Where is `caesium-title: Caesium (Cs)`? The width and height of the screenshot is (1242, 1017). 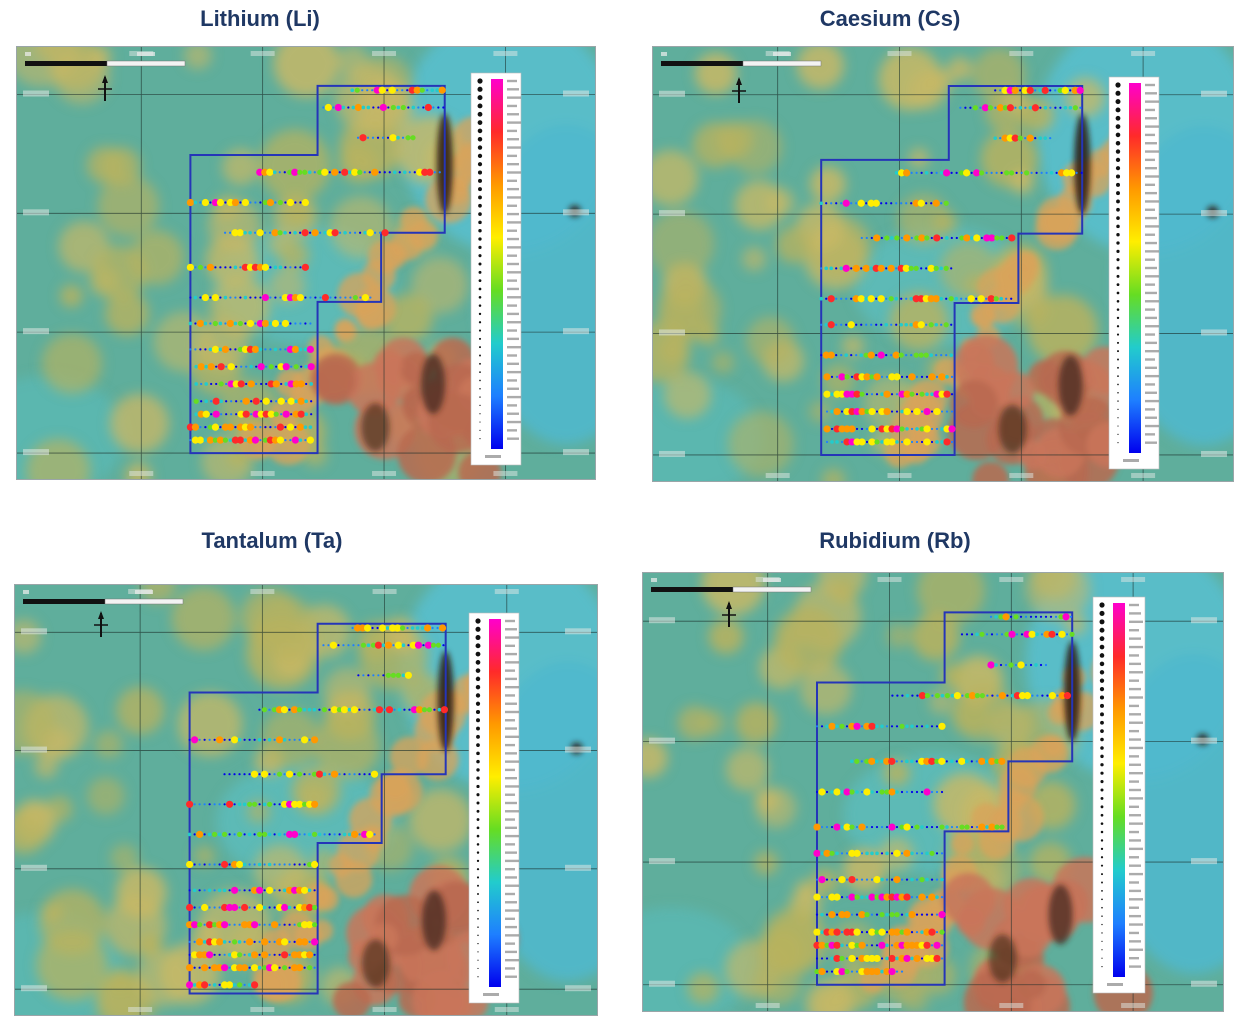
caesium-title: Caesium (Cs) is located at coordinates (890, 18).